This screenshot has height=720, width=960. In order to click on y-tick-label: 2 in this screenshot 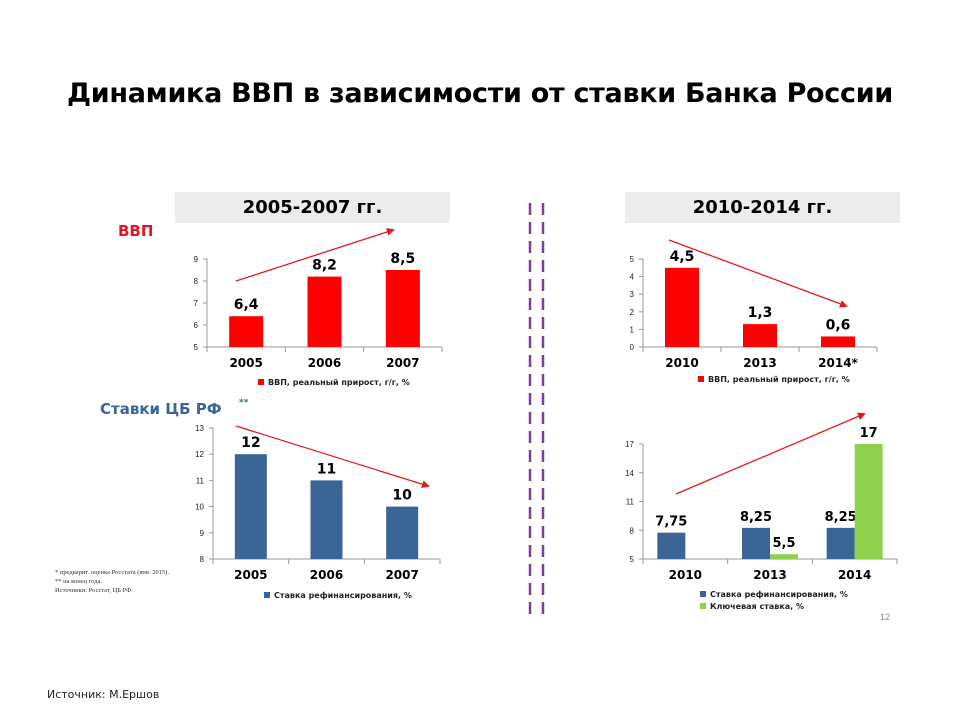, I will do `click(632, 312)`.